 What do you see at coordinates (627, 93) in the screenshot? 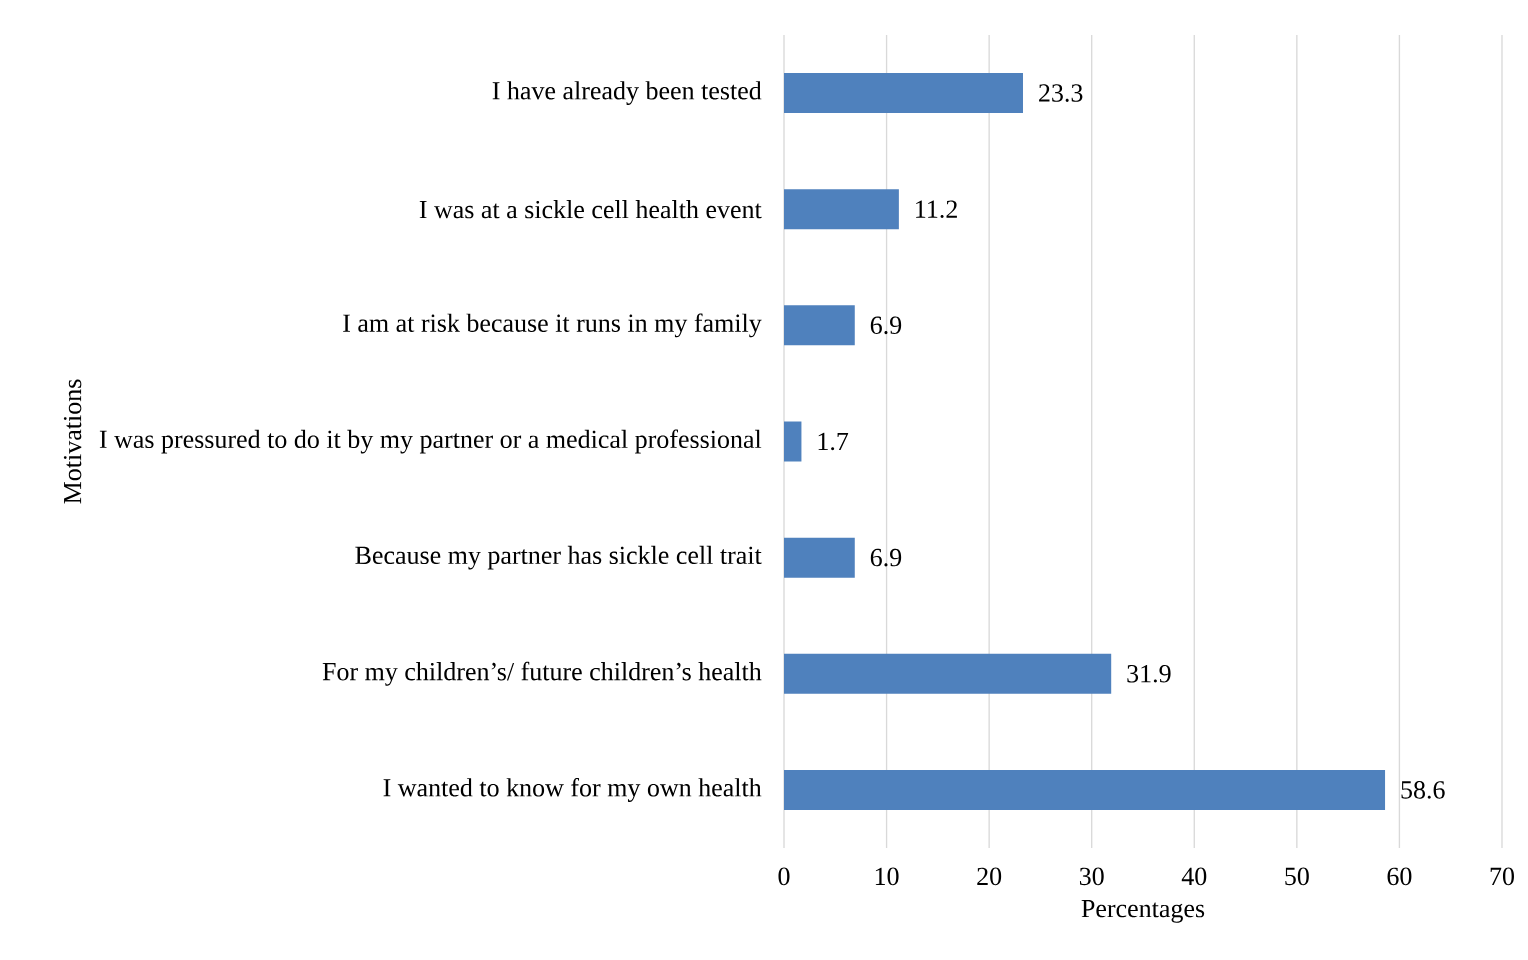
I see `y-tick-label: I have already been tested` at bounding box center [627, 93].